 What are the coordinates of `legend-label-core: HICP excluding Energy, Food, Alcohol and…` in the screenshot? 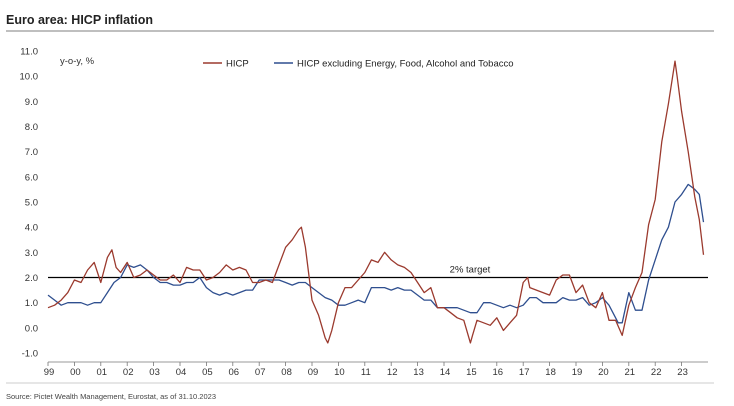 It's located at (405, 64).